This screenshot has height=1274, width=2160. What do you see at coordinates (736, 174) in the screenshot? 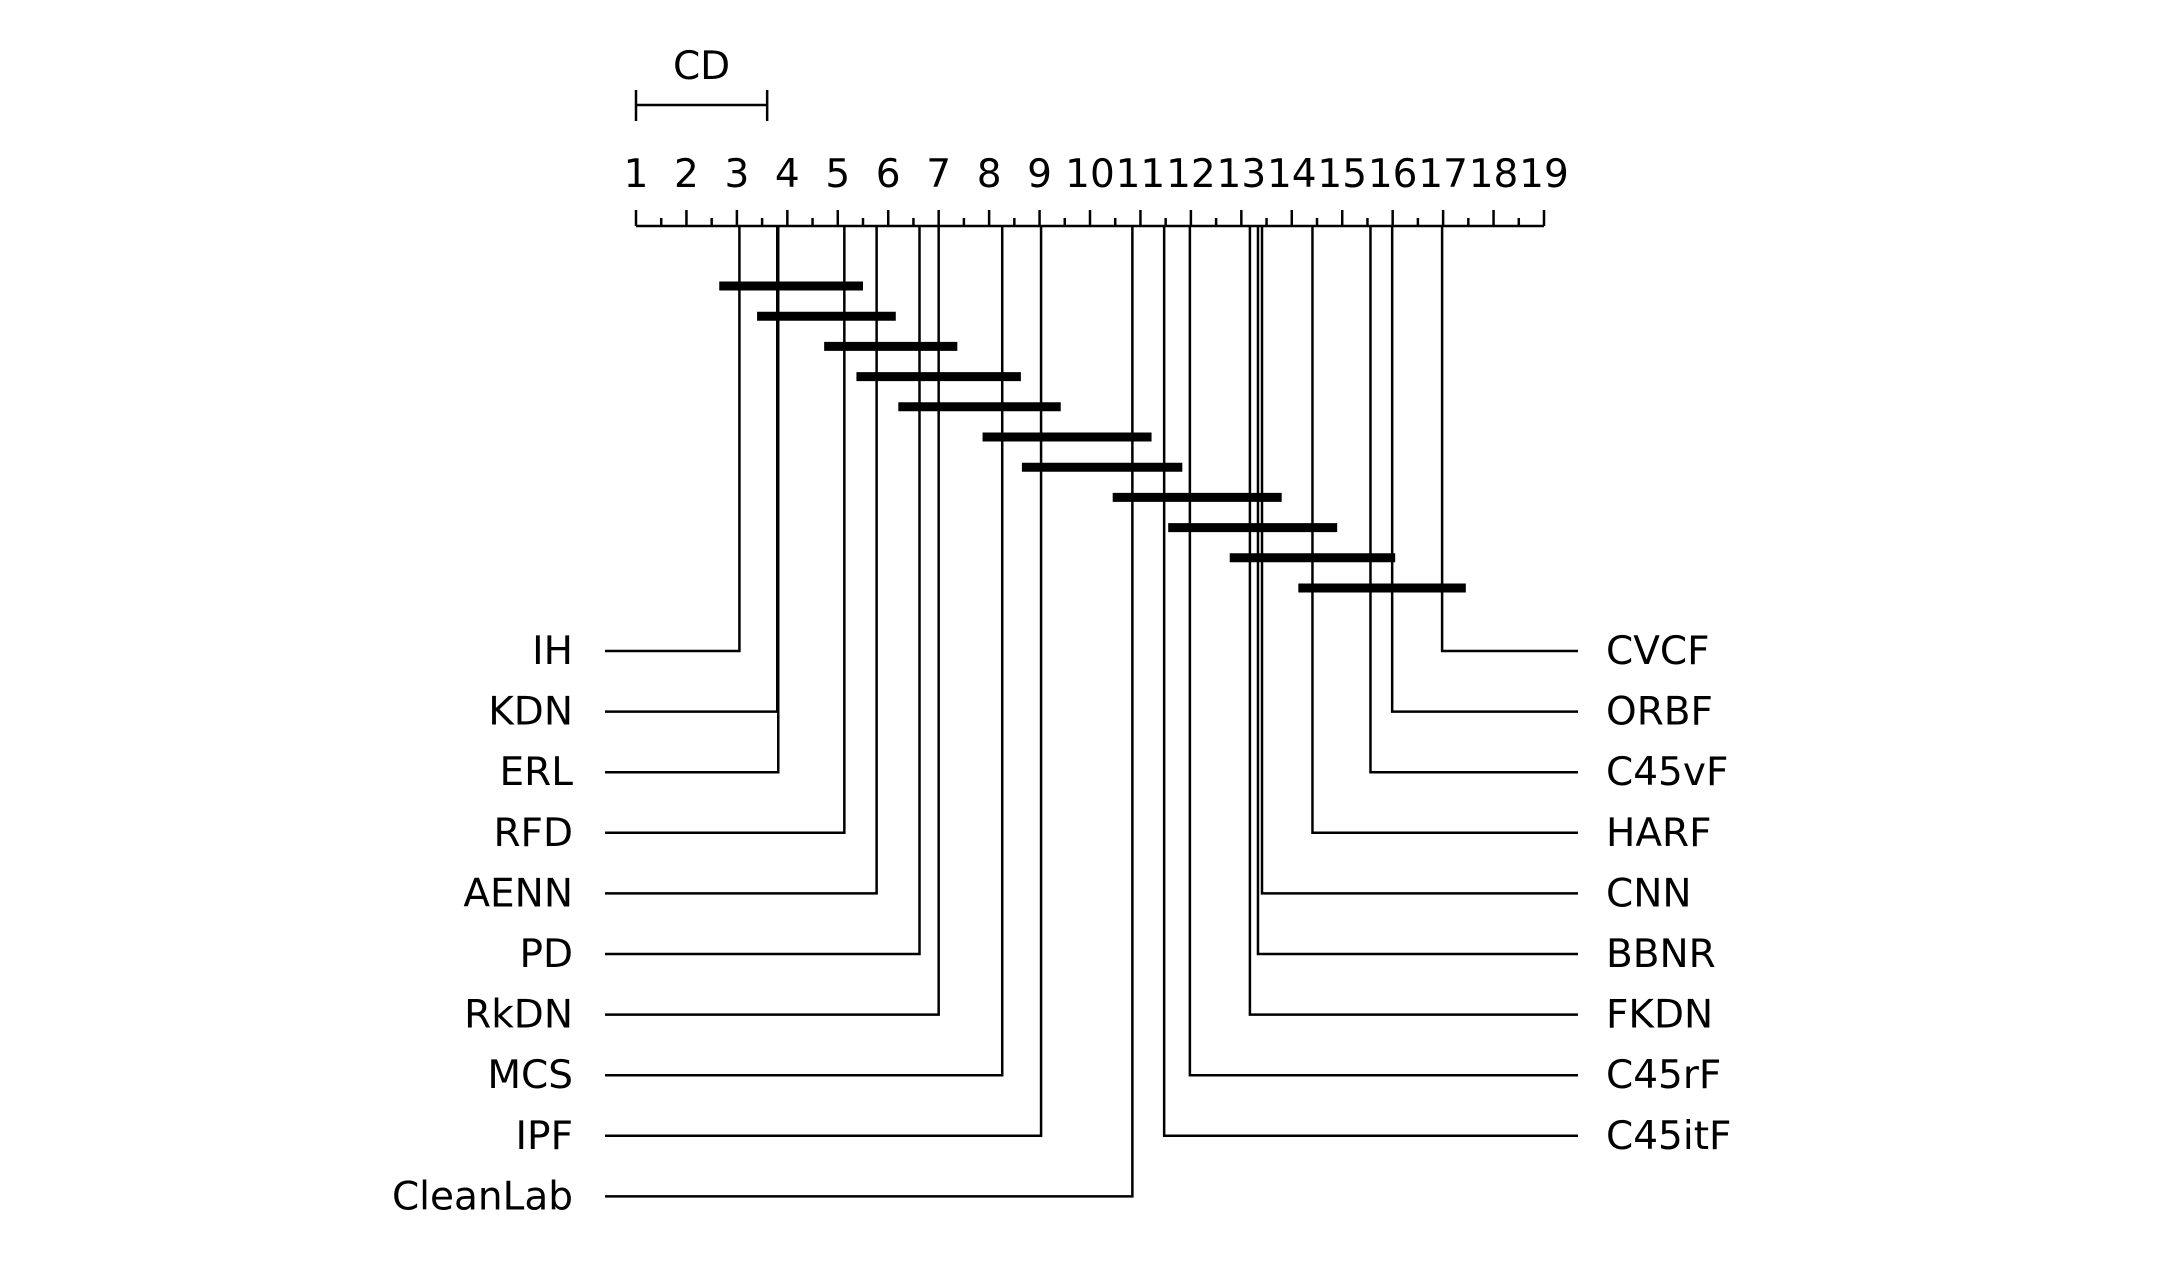
I see `tick-label: 3` at bounding box center [736, 174].